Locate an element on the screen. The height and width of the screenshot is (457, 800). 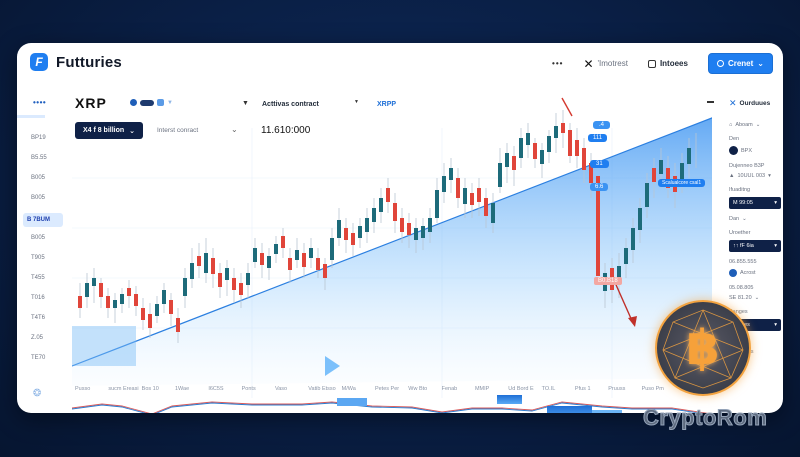
asset-item: Acrost is located at coordinates (756, 273).